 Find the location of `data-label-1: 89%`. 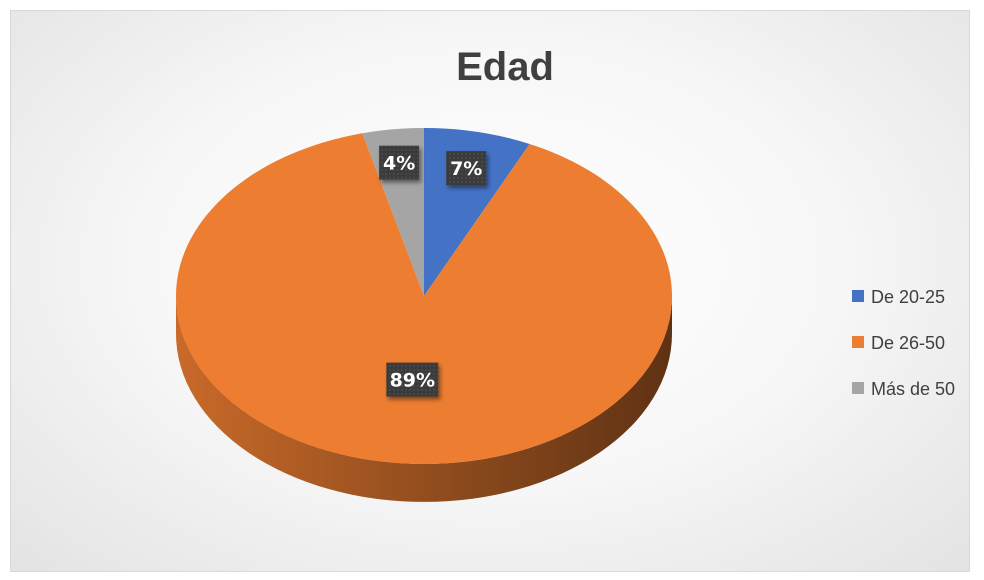

data-label-1: 89% is located at coordinates (412, 379).